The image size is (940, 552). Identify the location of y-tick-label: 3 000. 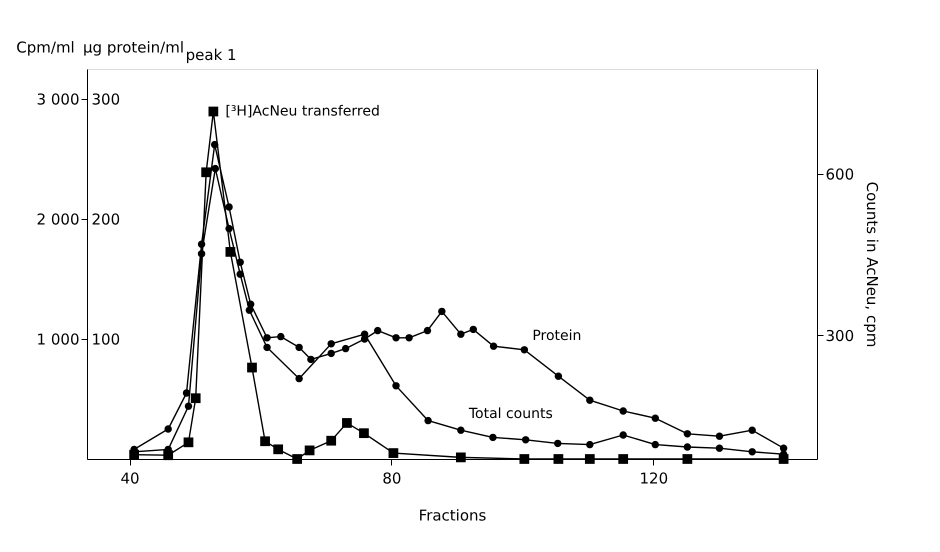
(58, 99).